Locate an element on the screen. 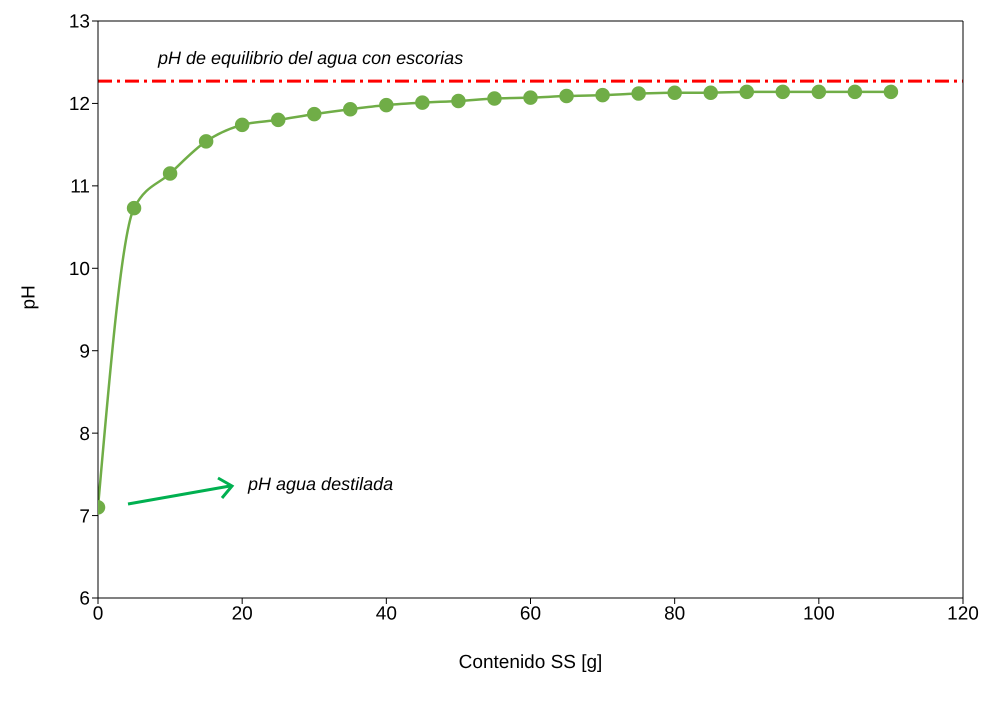  x-tick-label: 100 is located at coordinates (818, 613).